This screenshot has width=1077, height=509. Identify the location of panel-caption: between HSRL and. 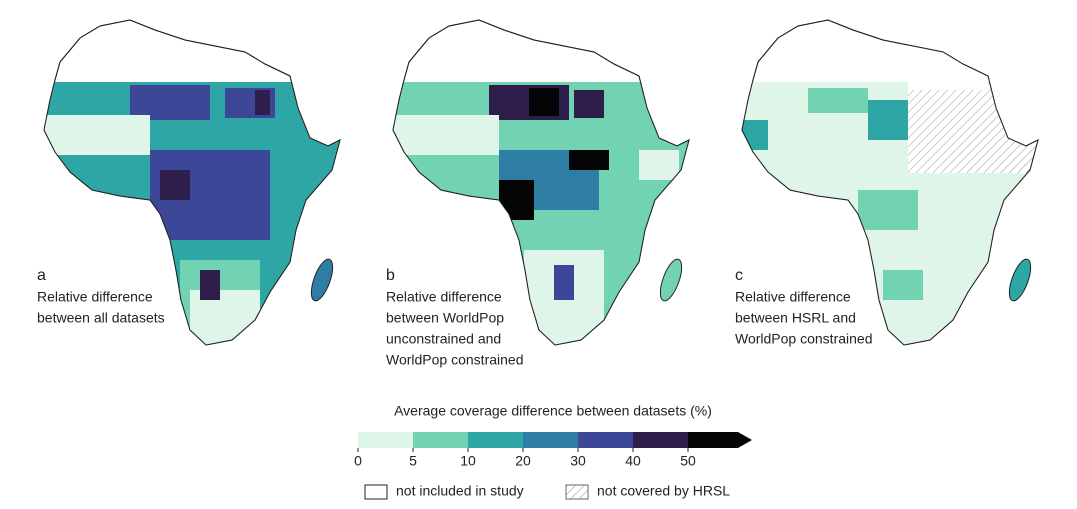
(795, 318).